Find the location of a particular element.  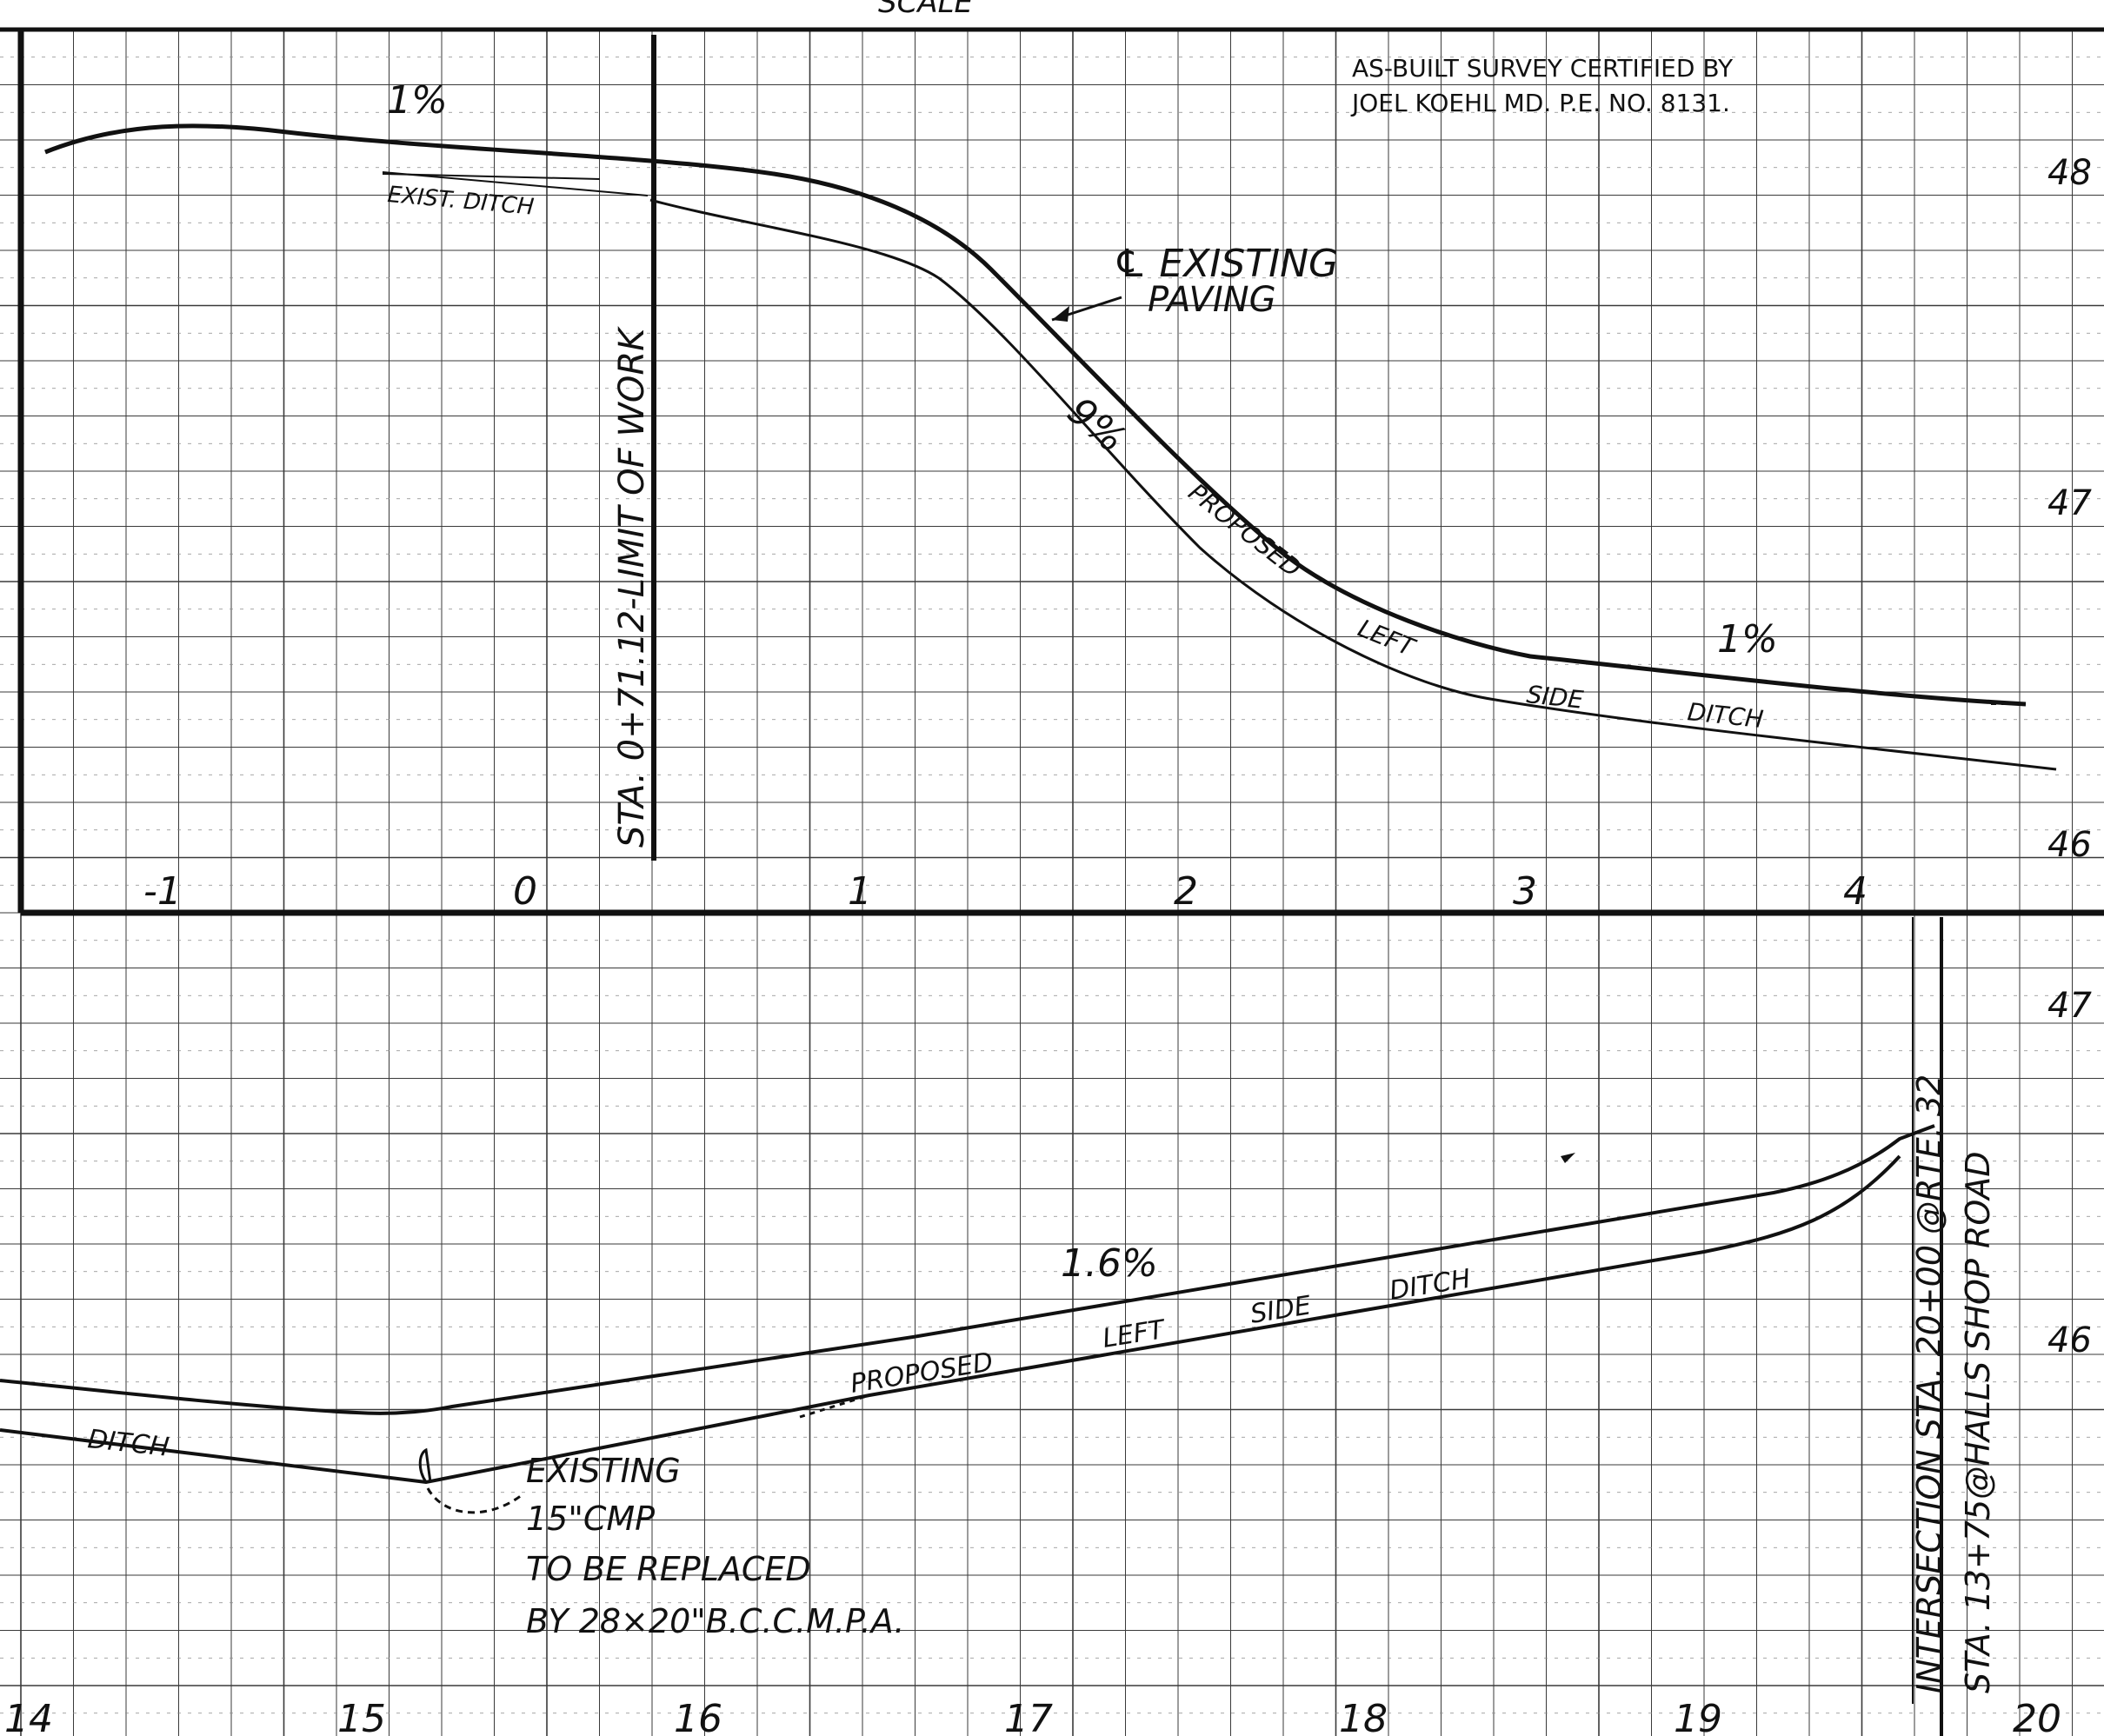

ink-mark is located at coordinates (1568, 1158).